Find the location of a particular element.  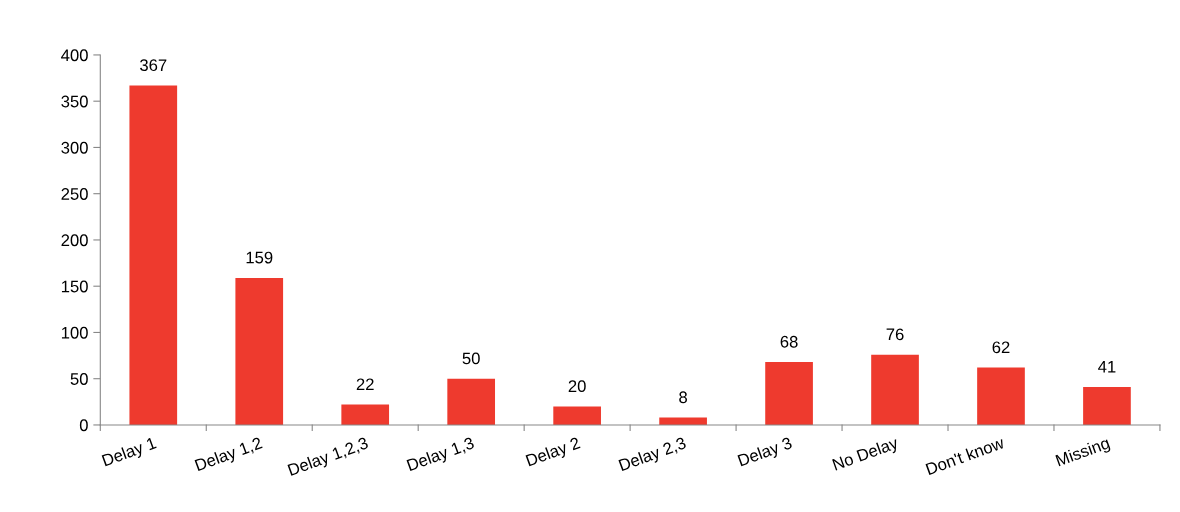

data-label: 41 is located at coordinates (1107, 367).